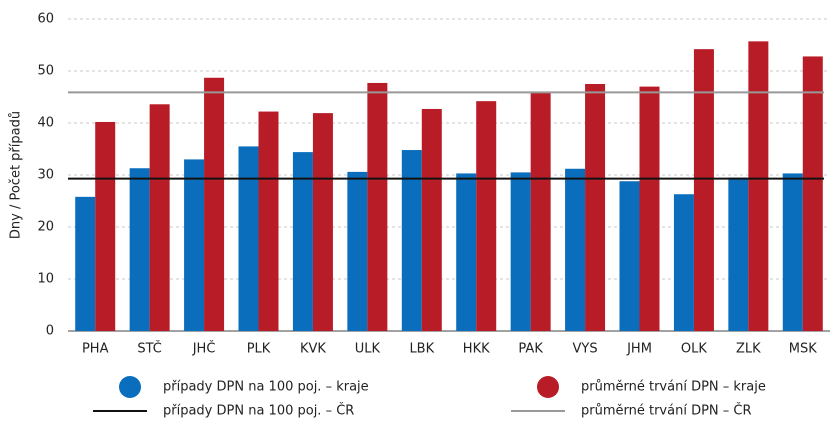  What do you see at coordinates (748, 349) in the screenshot?
I see `x-tick-label: ZLK` at bounding box center [748, 349].